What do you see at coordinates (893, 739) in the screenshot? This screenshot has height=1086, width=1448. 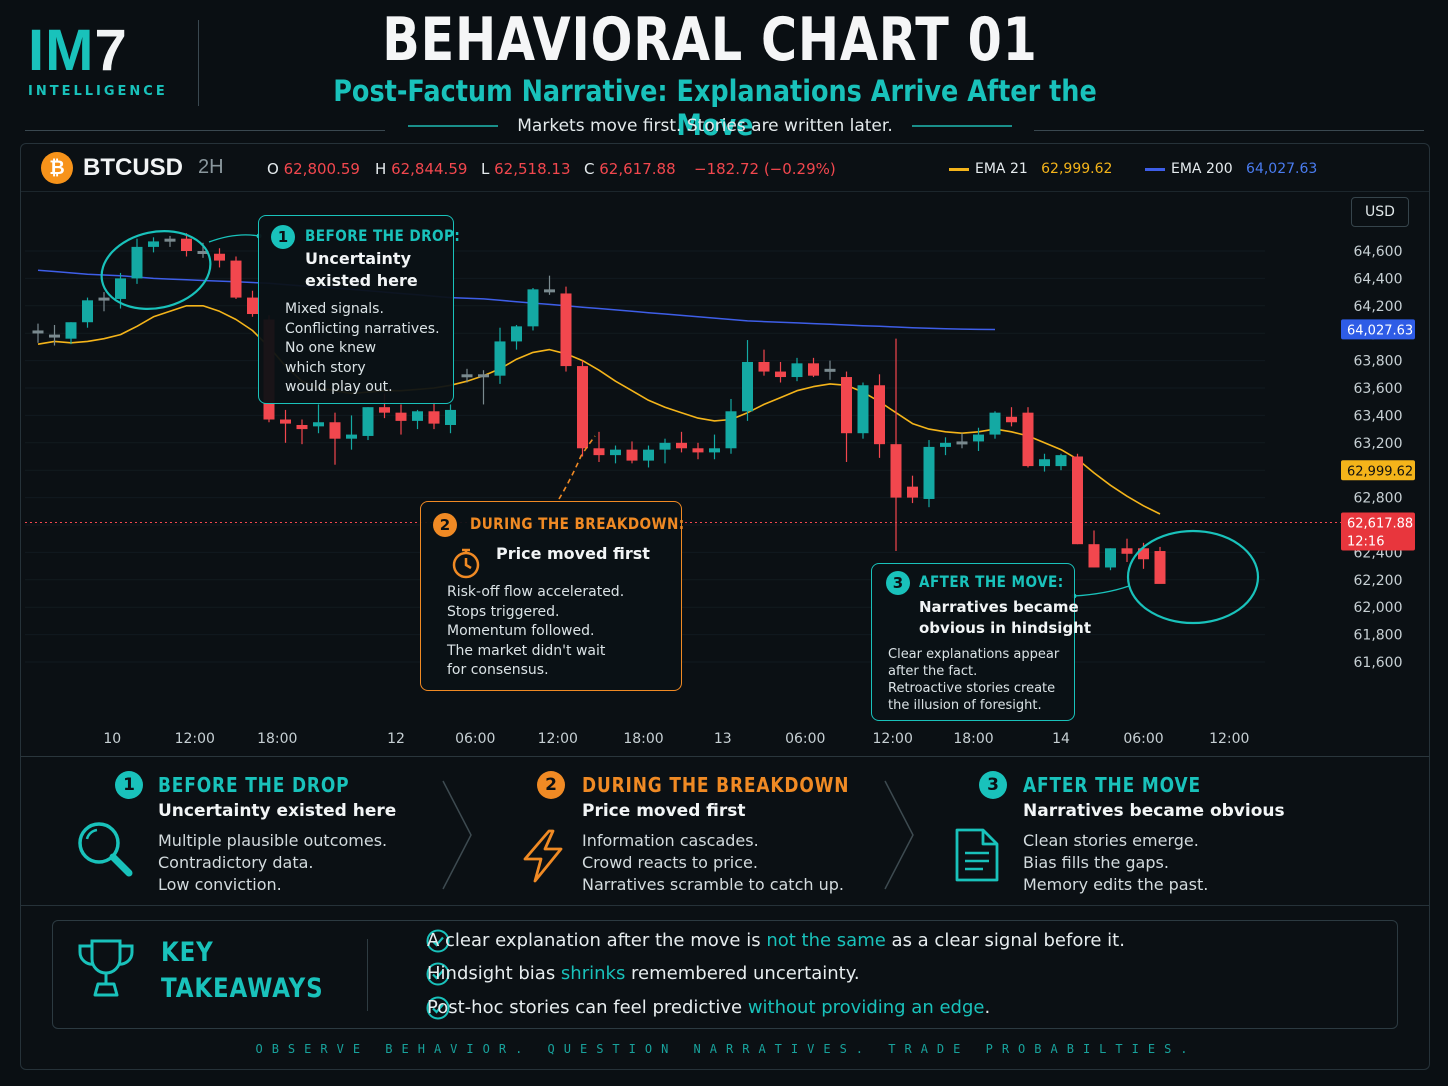 I see `x-tick-label: 12:00` at bounding box center [893, 739].